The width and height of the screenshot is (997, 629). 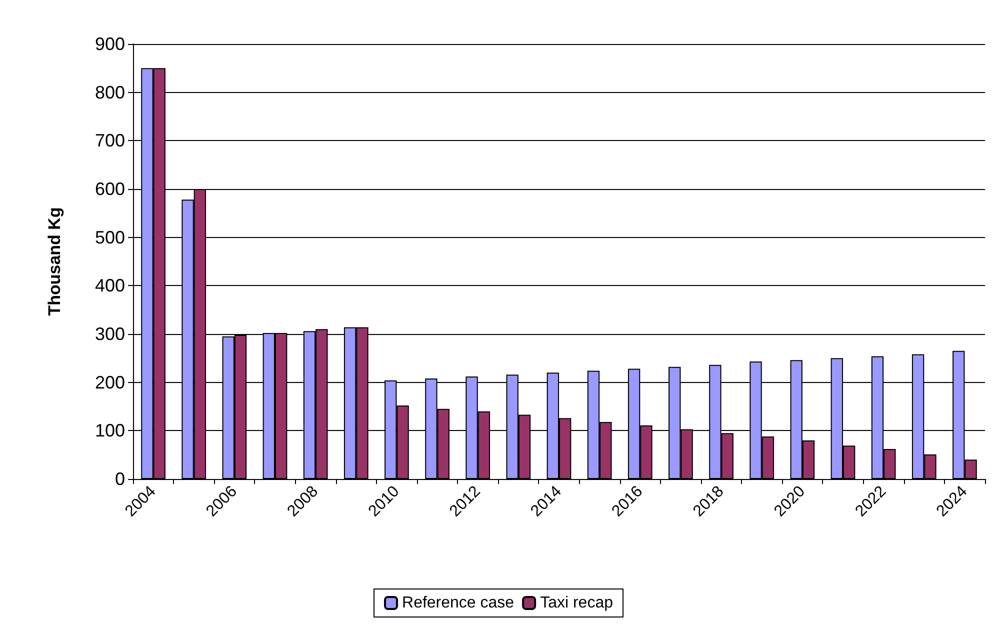 I want to click on y-tick-label: 600, so click(x=109, y=189).